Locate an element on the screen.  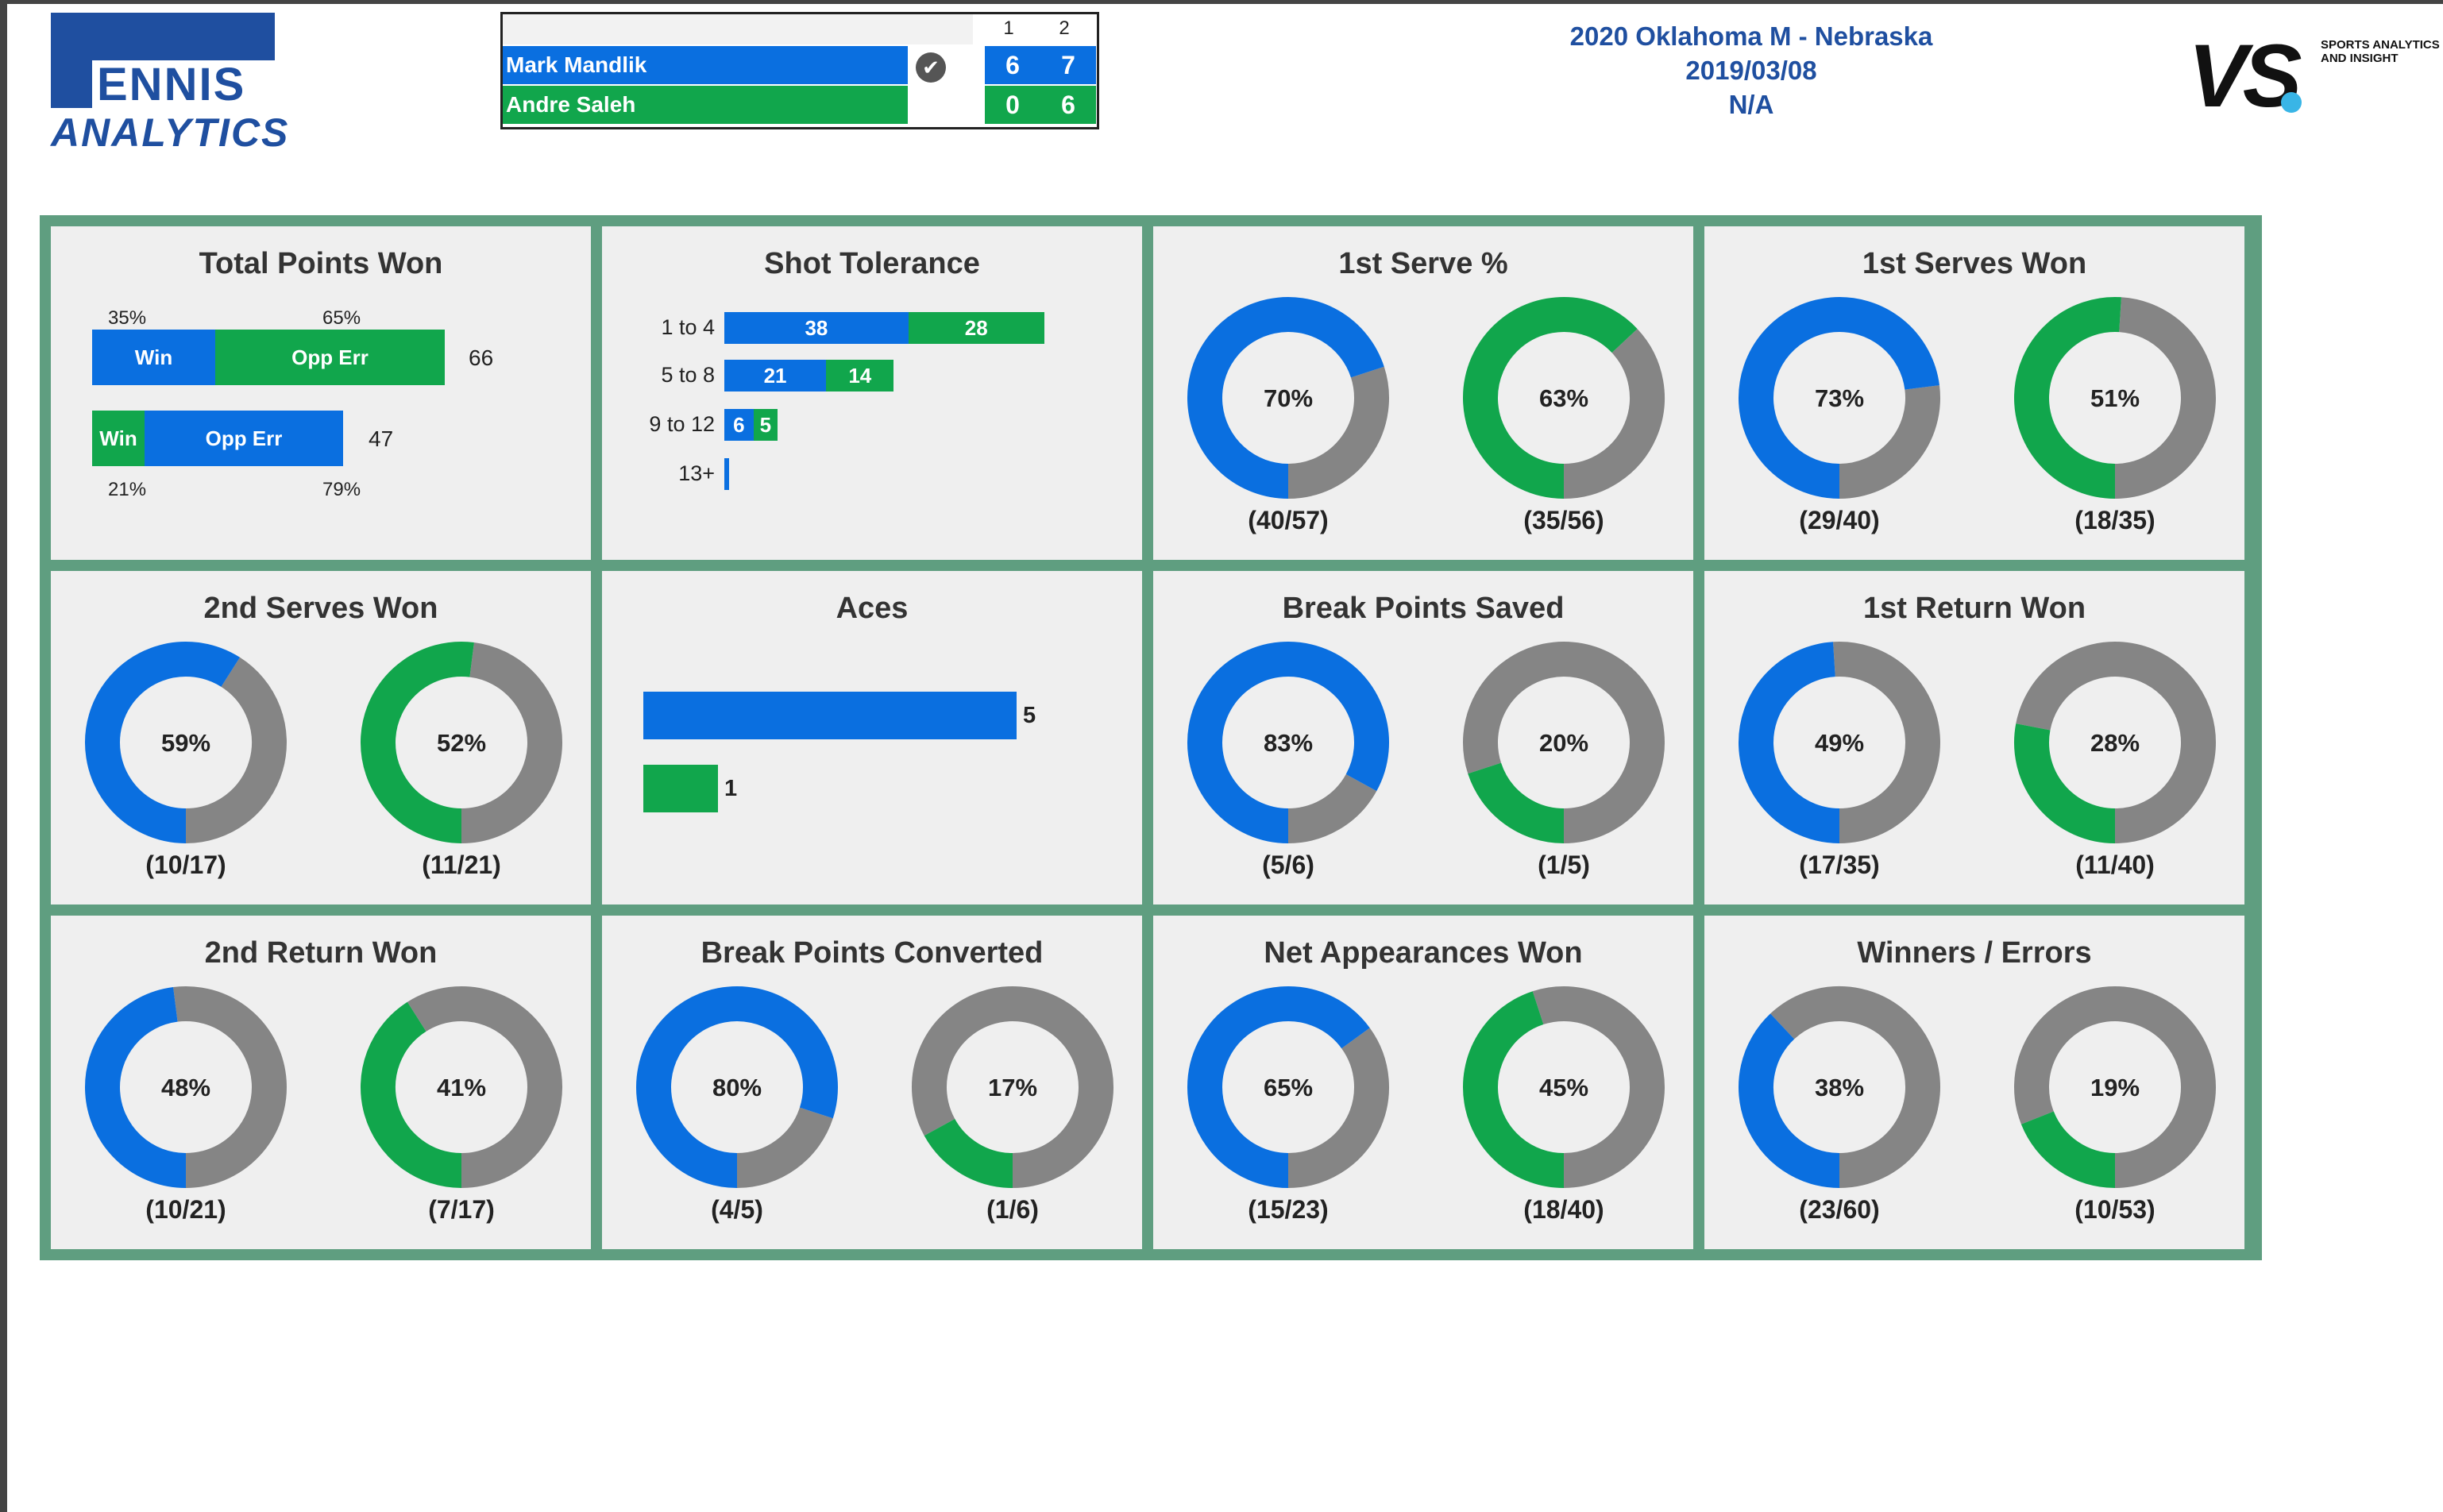
donut-percent-label: 49% is located at coordinates (1839, 743).